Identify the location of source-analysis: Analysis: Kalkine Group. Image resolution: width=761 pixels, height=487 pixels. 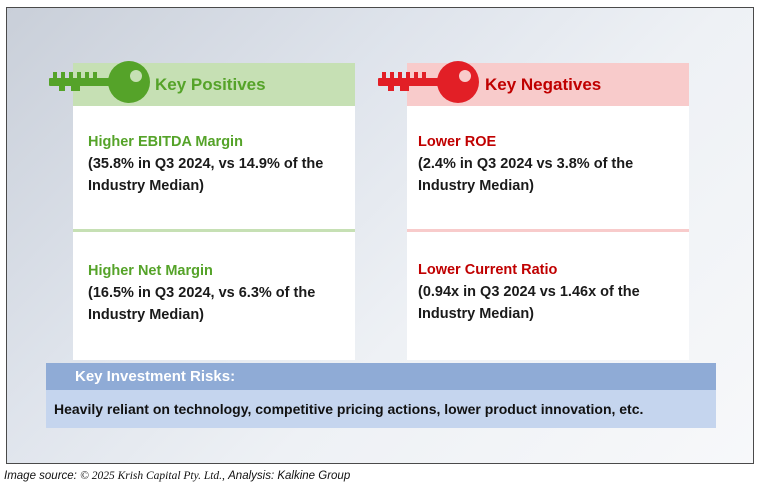
(289, 476).